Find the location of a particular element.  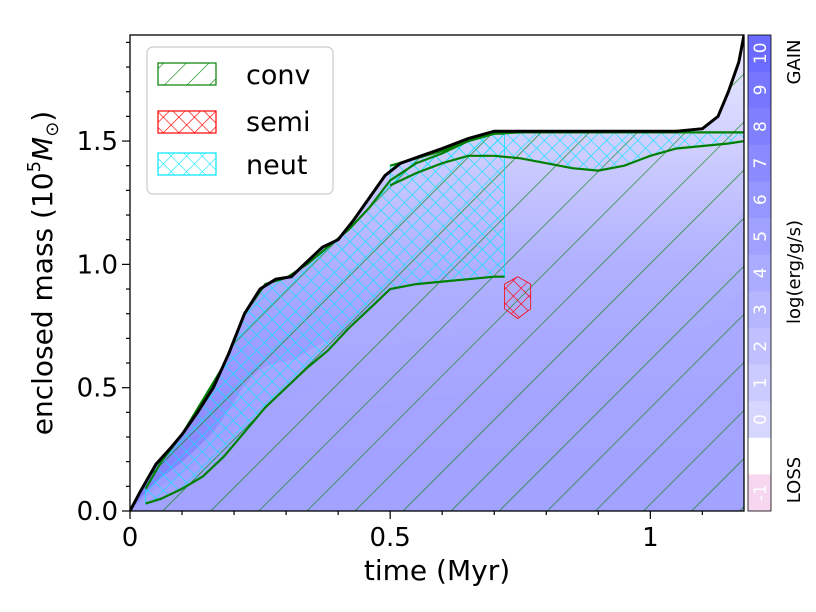

colorbar-tick-label: 8 is located at coordinates (761, 126).